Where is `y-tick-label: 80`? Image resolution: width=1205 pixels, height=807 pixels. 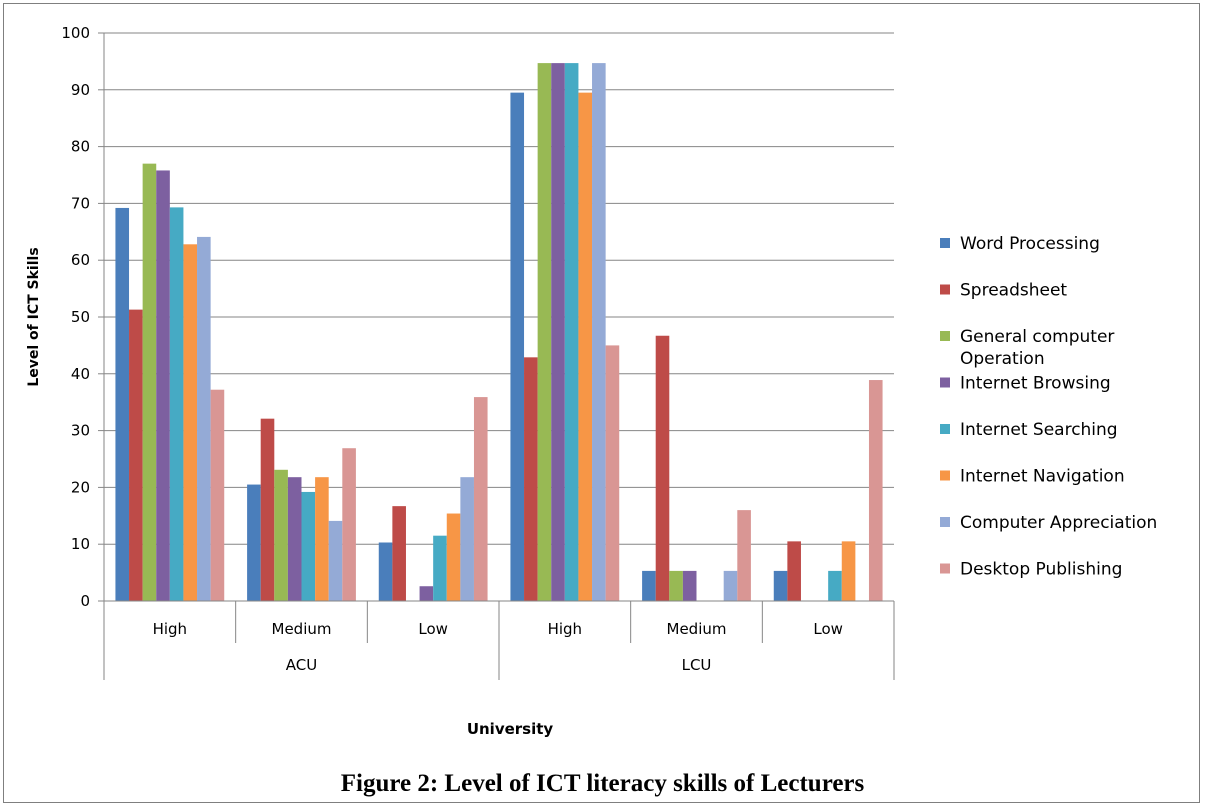 y-tick-label: 80 is located at coordinates (80, 147).